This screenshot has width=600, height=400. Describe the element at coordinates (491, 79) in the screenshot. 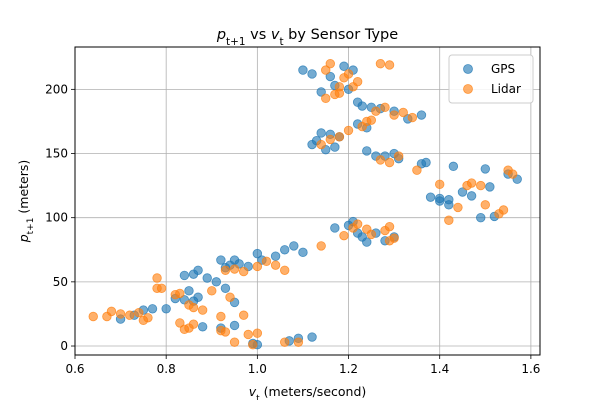

I see `legend: GPS Lidar` at that location.